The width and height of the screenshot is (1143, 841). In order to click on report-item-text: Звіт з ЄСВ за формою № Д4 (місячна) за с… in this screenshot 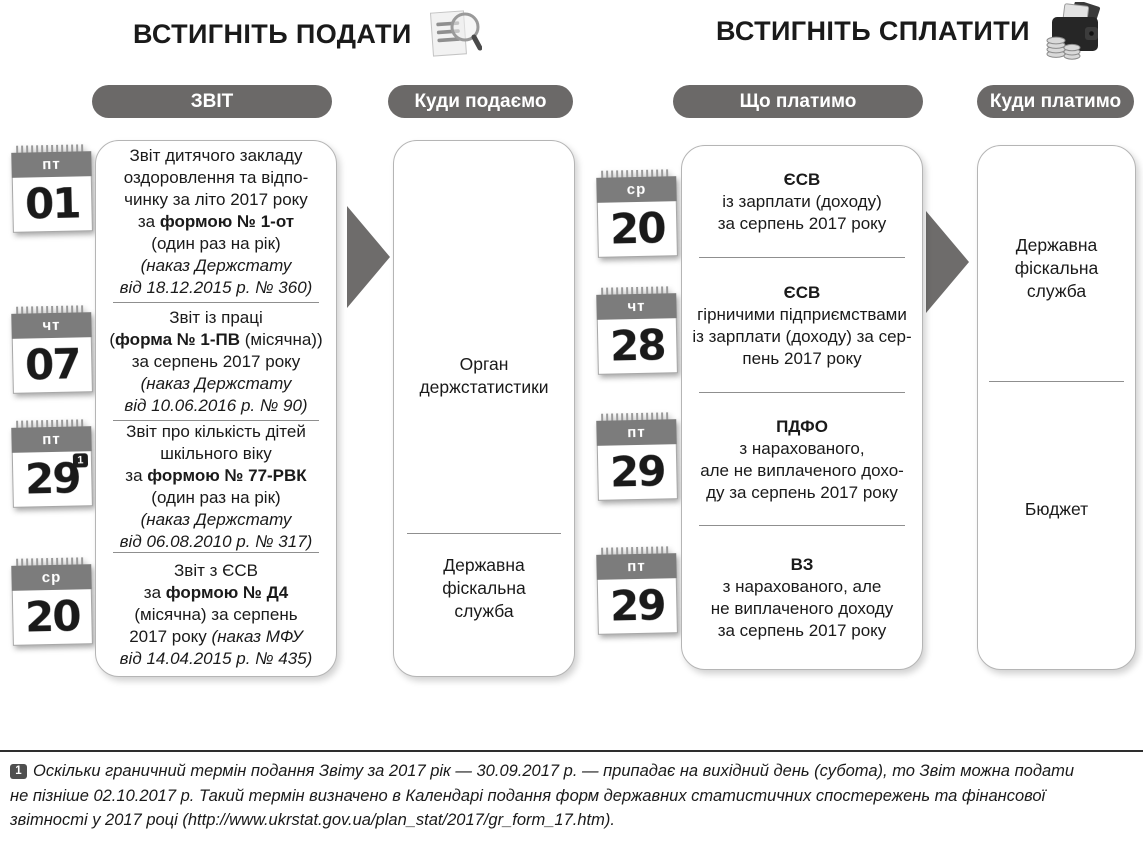, I will do `click(216, 614)`.